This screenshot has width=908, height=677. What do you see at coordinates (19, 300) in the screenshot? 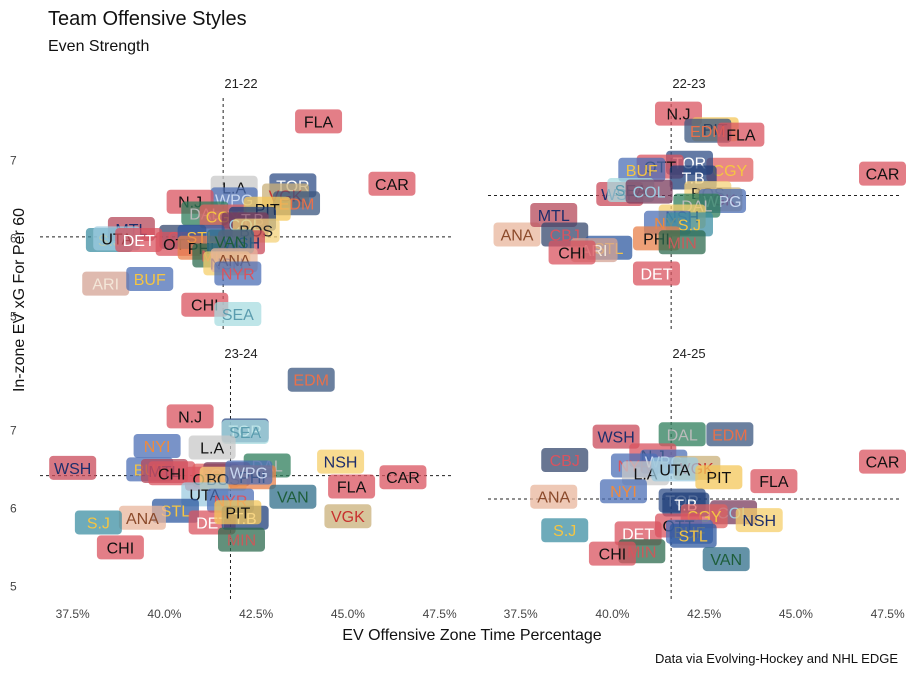
I see `y-axis-label: In-zone EV xG For Per 60` at bounding box center [19, 300].